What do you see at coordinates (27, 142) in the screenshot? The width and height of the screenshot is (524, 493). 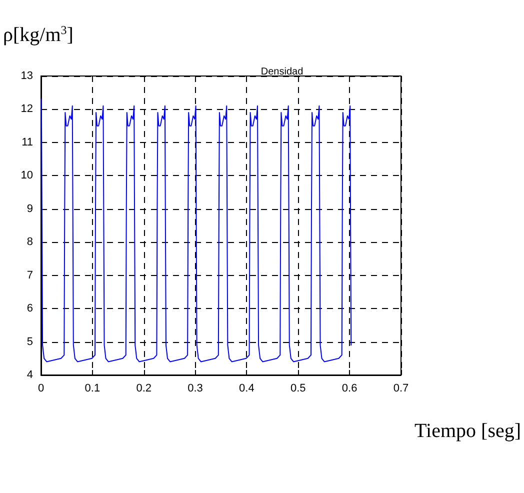 I see `y-tick-label: 11` at bounding box center [27, 142].